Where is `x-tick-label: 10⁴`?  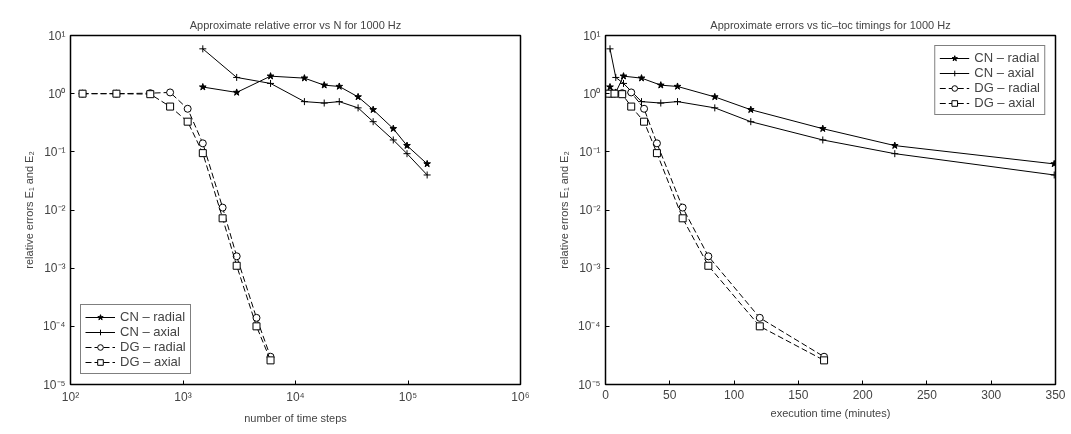
x-tick-label: 10⁴ is located at coordinates (295, 396).